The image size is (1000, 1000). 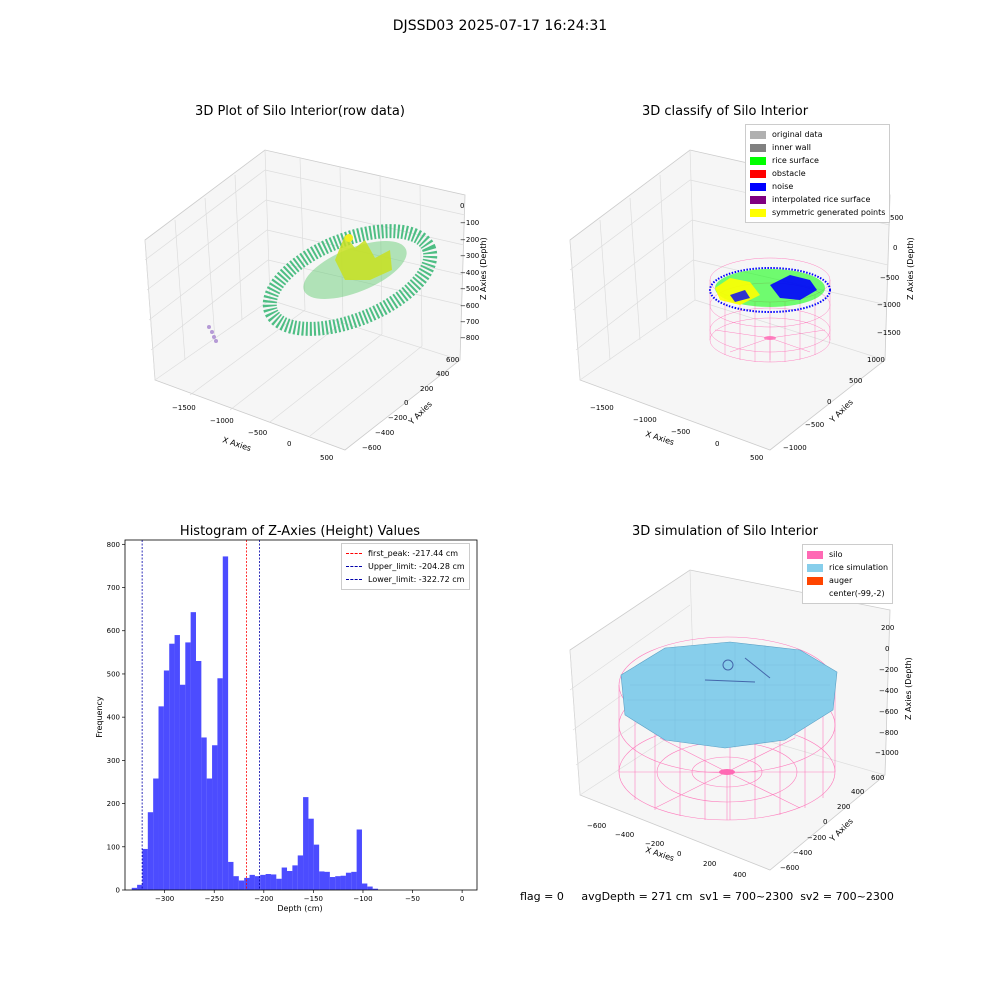 I want to click on x-tick-label: −150, so click(x=313, y=899).